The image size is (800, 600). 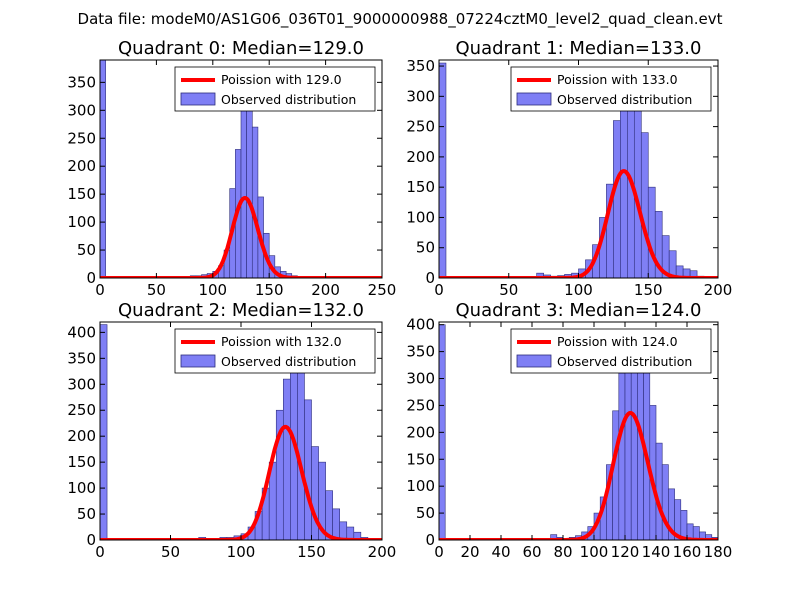 I want to click on legend-line-label: Poission with 132.0, so click(x=281, y=341).